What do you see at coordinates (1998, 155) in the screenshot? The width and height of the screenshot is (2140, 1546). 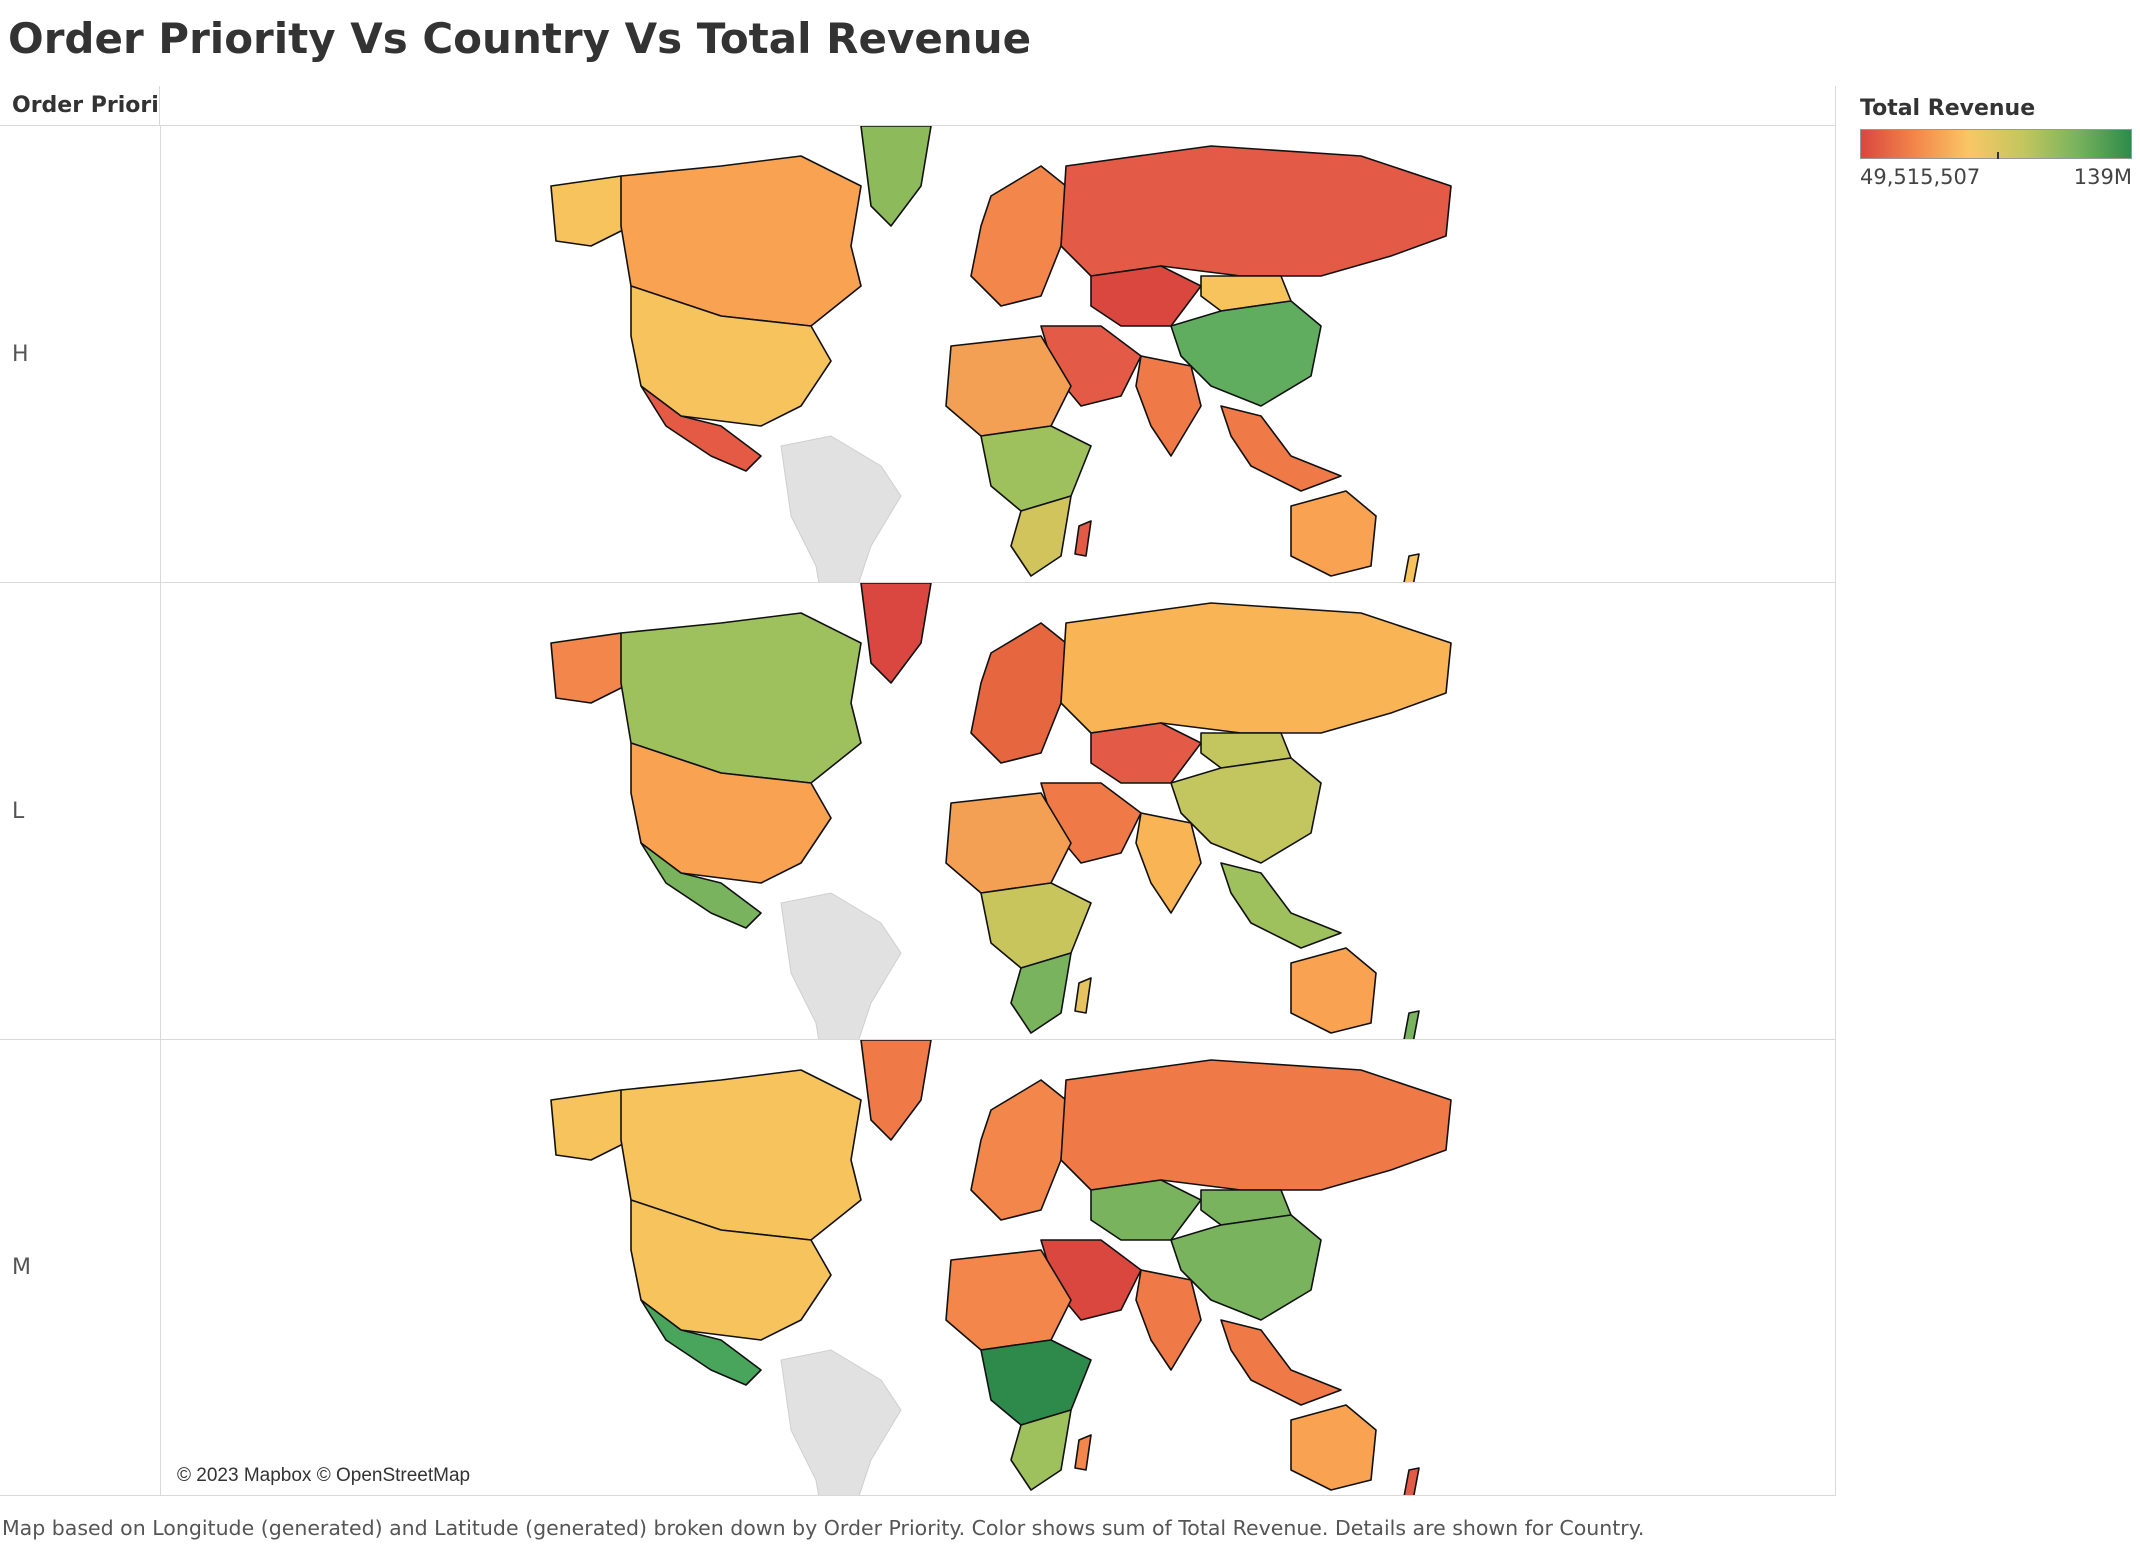 I see `legend-midpoint-tick` at bounding box center [1998, 155].